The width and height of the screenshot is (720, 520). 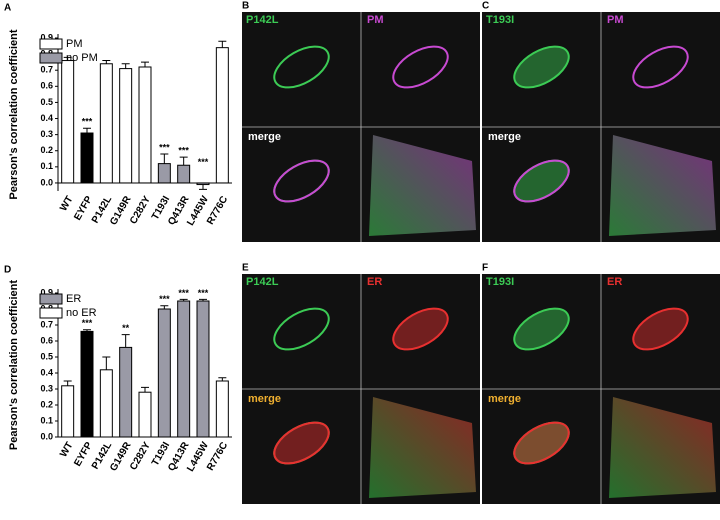 I want to click on y-tick-label: 0.9, so click(x=46, y=37).